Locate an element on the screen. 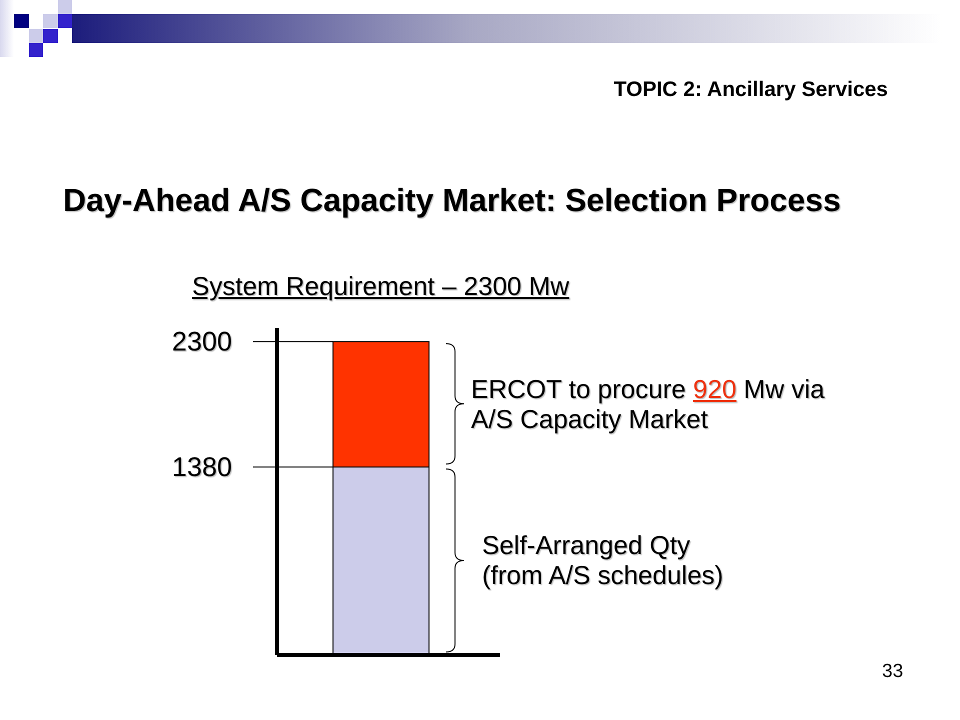  text: TOPIC 2: Ancillary Services is located at coordinates (751, 89).